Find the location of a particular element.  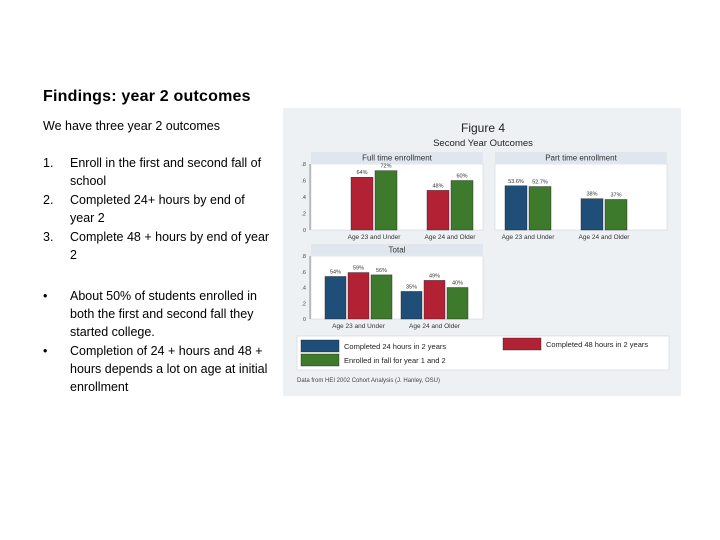

data-label: 52.7% is located at coordinates (540, 183).